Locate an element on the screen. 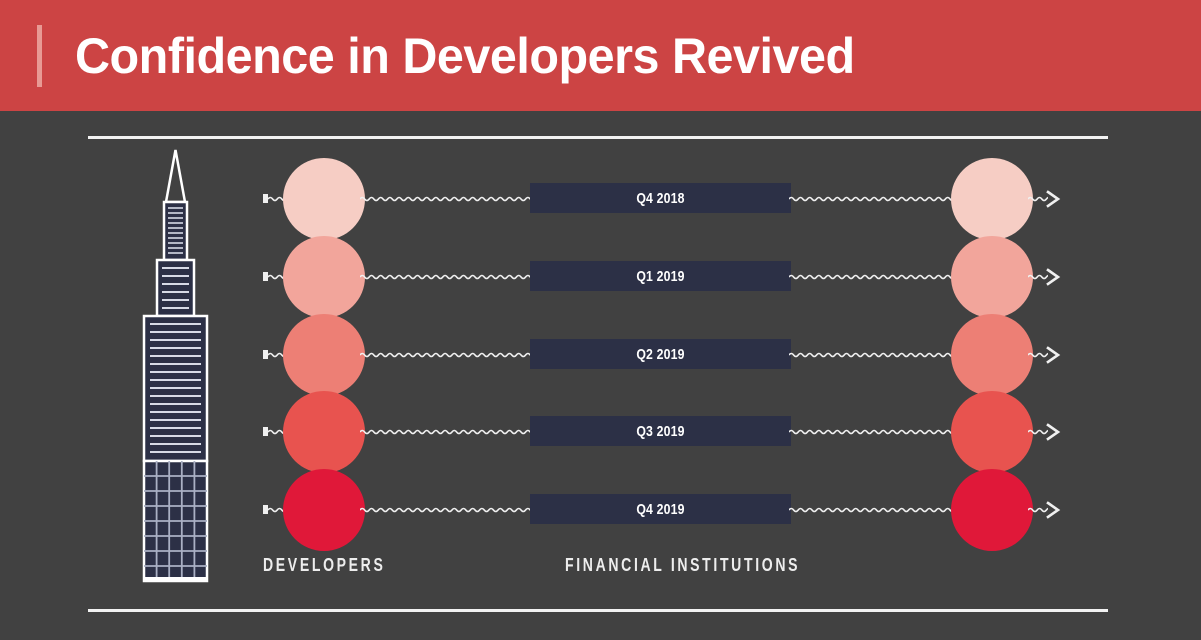 The width and height of the screenshot is (1201, 640). quarter-bar: Q3 2019 is located at coordinates (660, 431).